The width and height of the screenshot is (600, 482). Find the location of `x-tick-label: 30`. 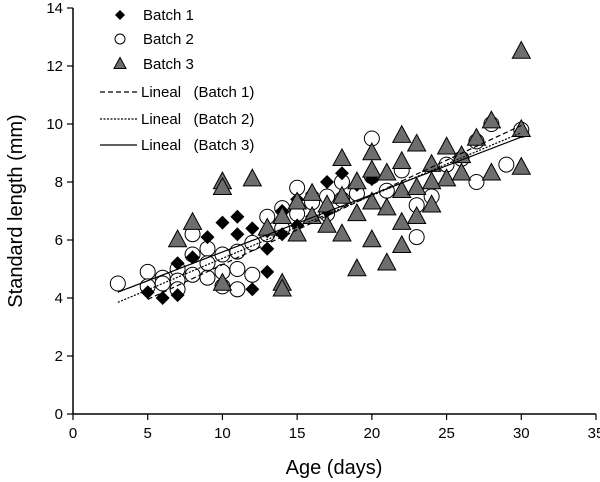

x-tick-label: 30 is located at coordinates (521, 433).